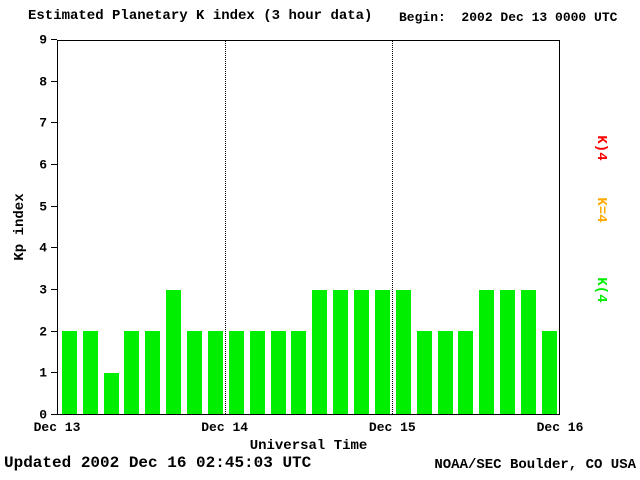 This screenshot has width=640, height=480. Describe the element at coordinates (508, 17) in the screenshot. I see `begin-label: Begin: 2002 Dec 13 0000 UTC` at that location.